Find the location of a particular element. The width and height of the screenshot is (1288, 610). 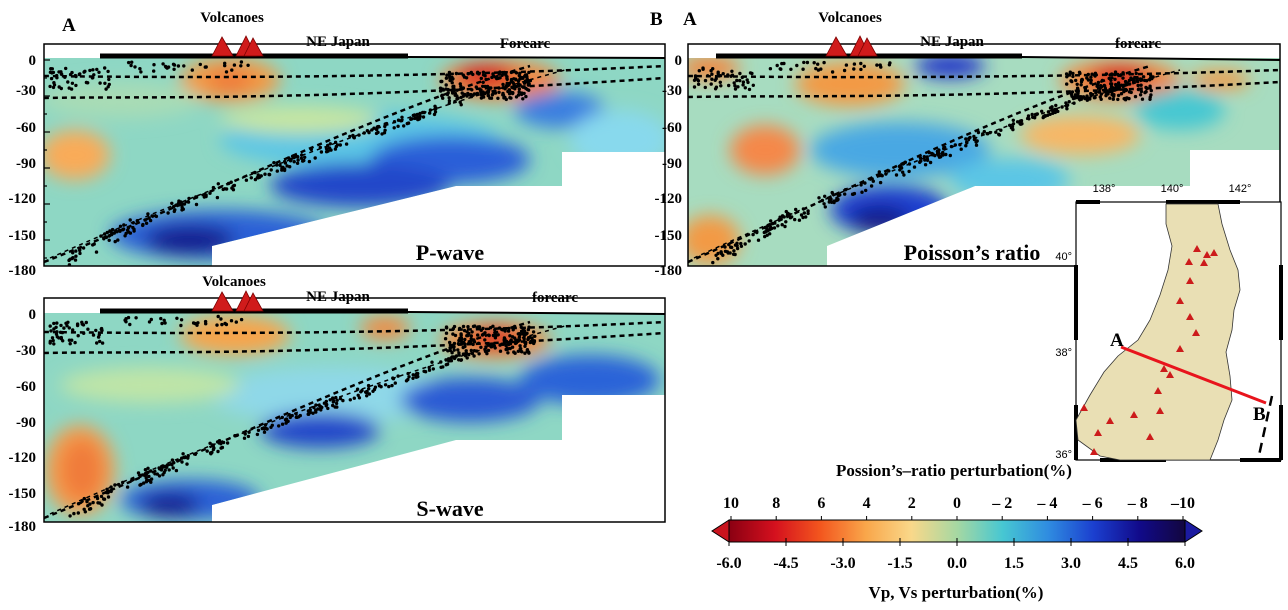

map-lat-tick: 36° is located at coordinates (1063, 455).